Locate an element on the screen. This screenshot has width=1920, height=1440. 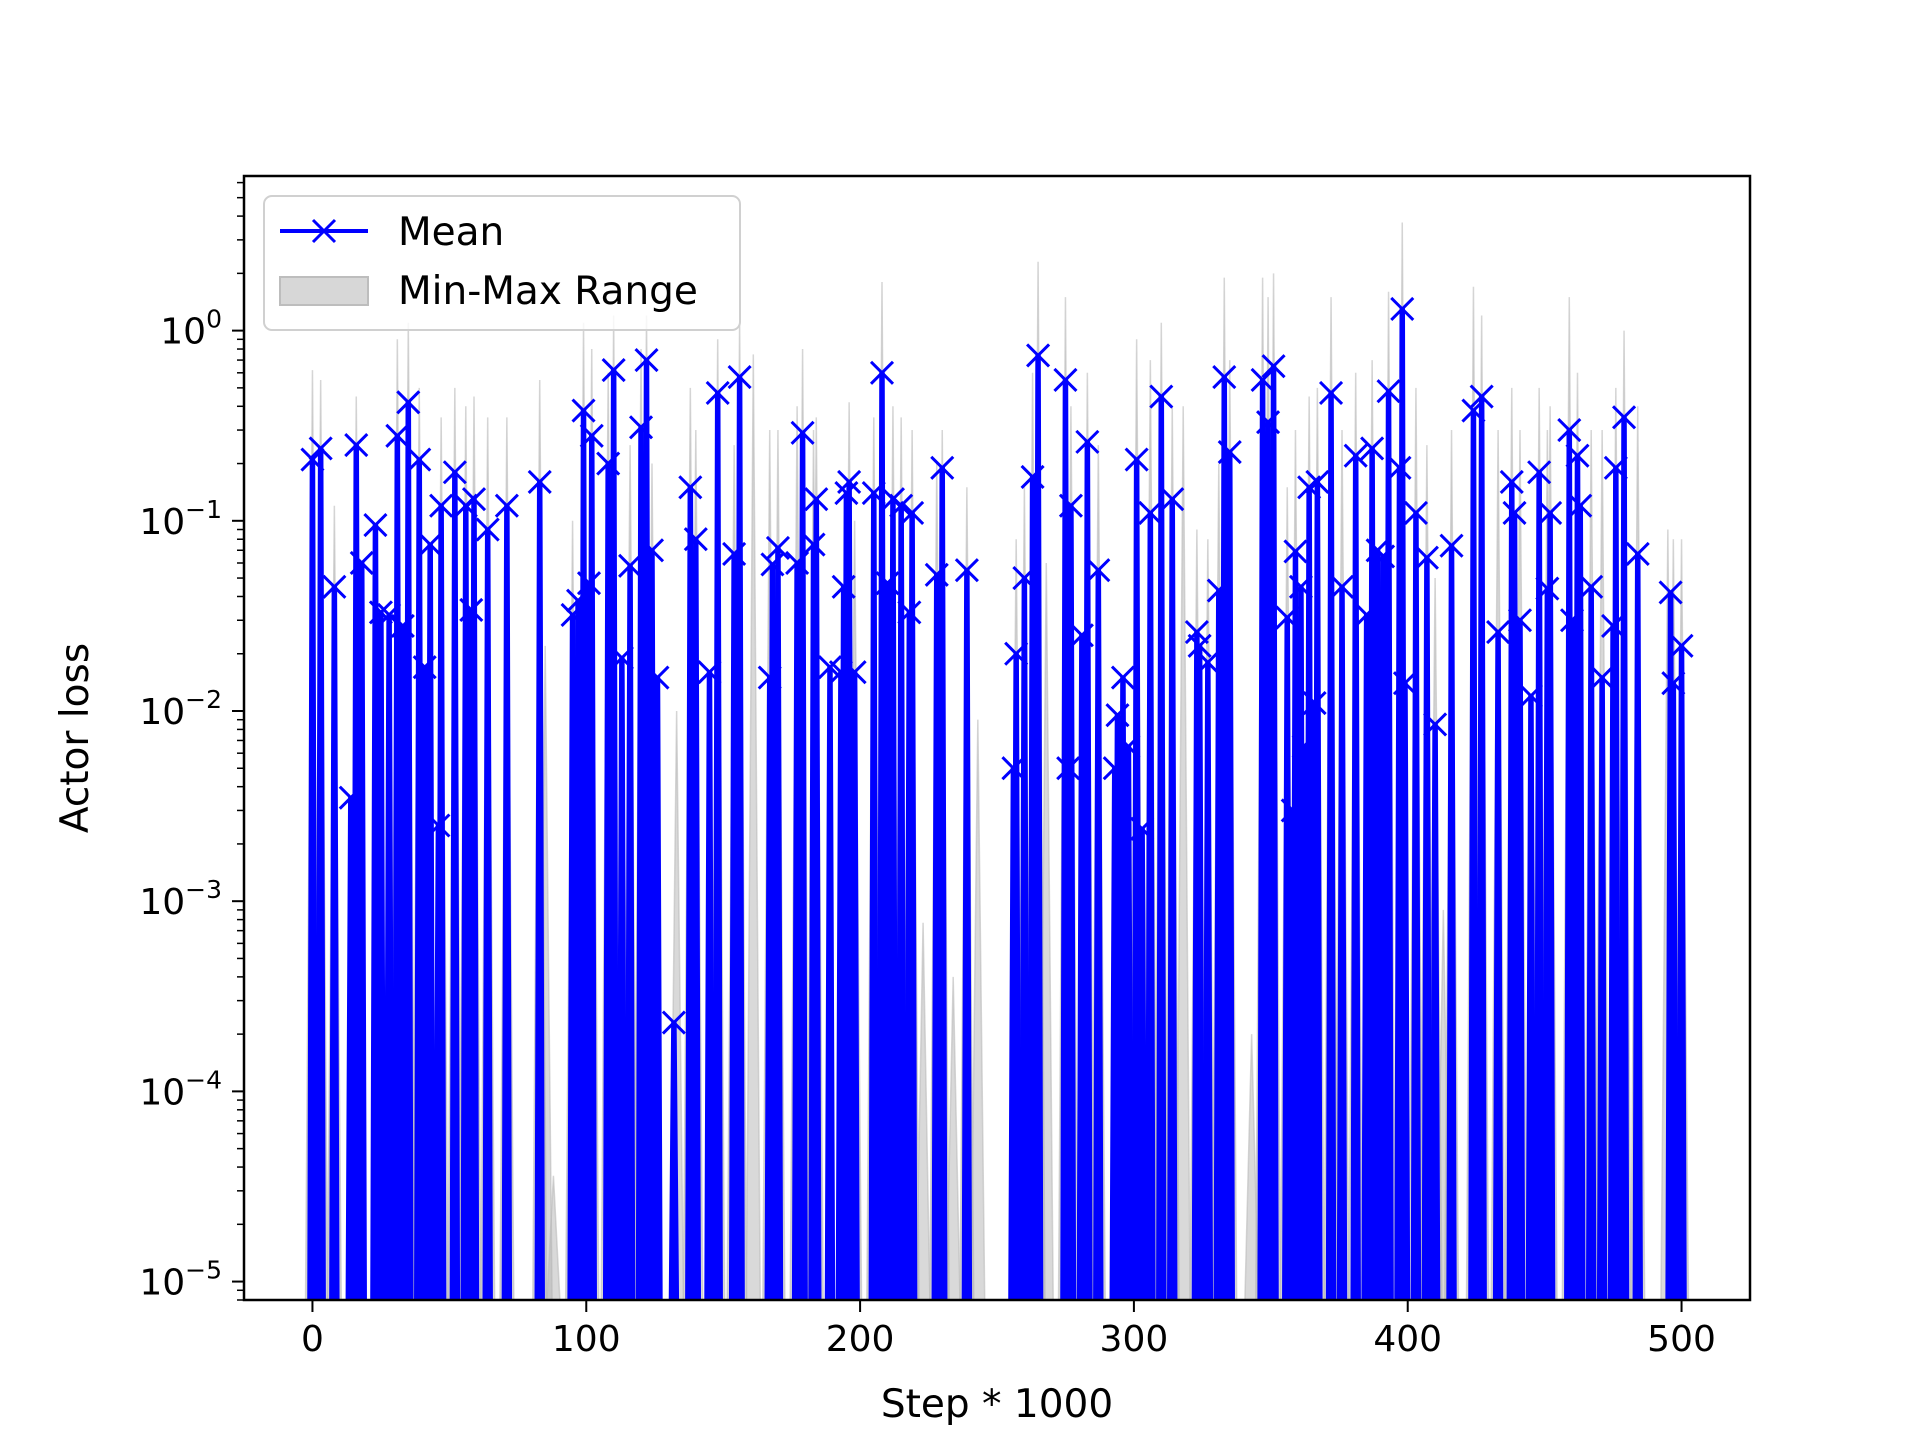
y-tick-label: 10⁻³ is located at coordinates (180, 899).